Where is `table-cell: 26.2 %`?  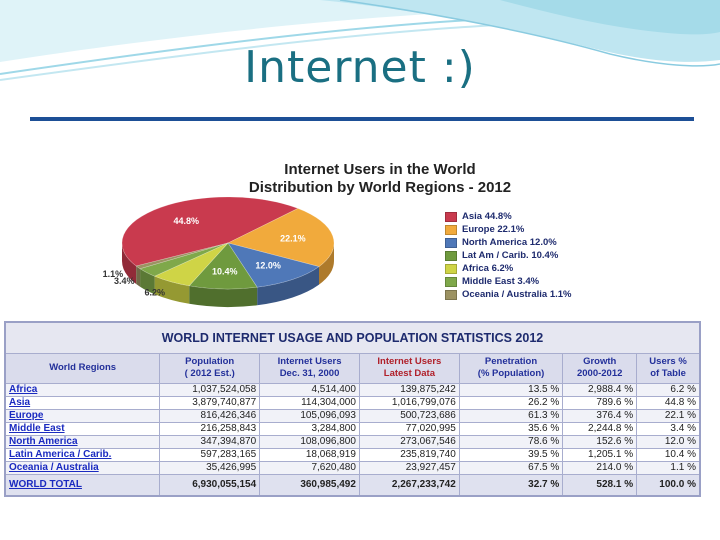
table-cell: 26.2 % is located at coordinates (511, 402).